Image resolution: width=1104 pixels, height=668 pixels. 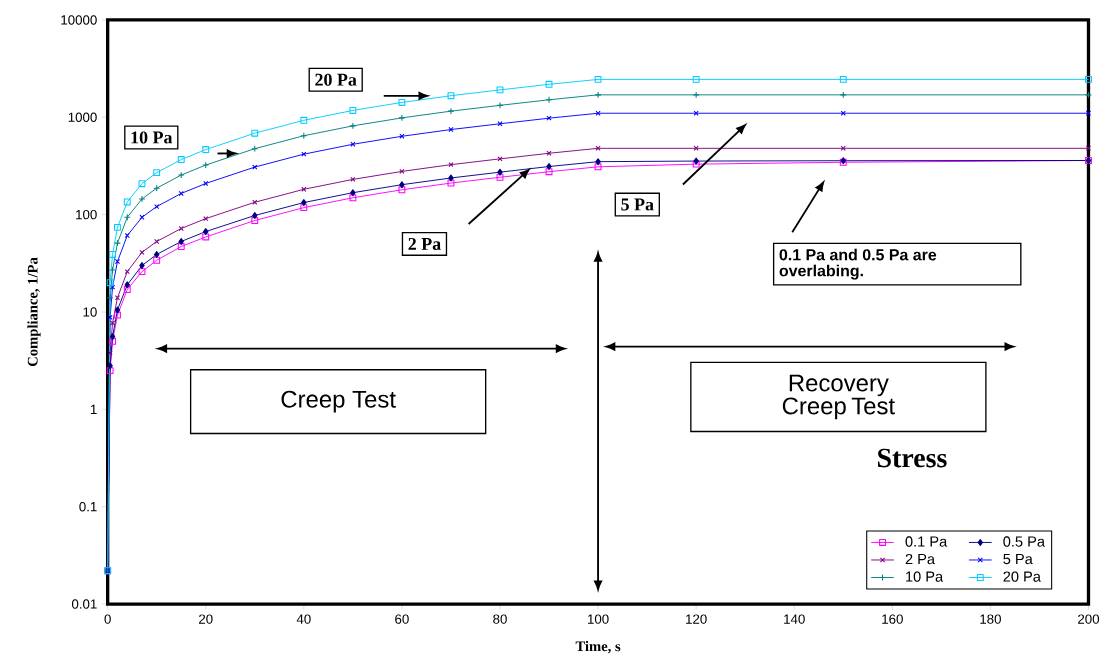 What do you see at coordinates (206, 619) in the screenshot?
I see `x-tick-label: 20` at bounding box center [206, 619].